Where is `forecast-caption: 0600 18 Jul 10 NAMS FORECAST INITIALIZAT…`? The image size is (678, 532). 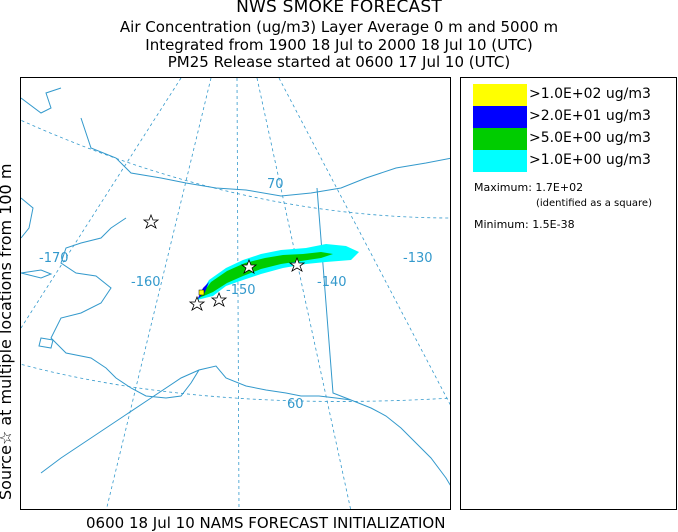 forecast-caption: 0600 18 Jul 10 NAMS FORECAST INITIALIZAT… is located at coordinates (266, 523).